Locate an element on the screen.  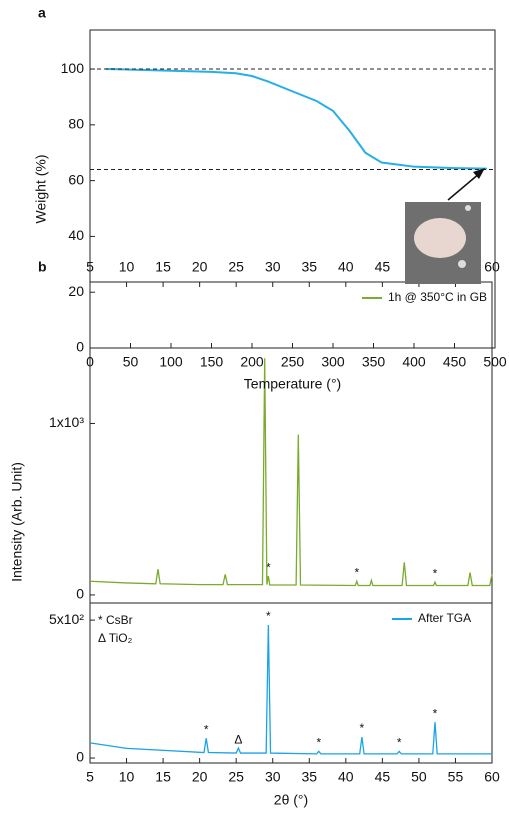
panel-label: a is located at coordinates (42, 13).